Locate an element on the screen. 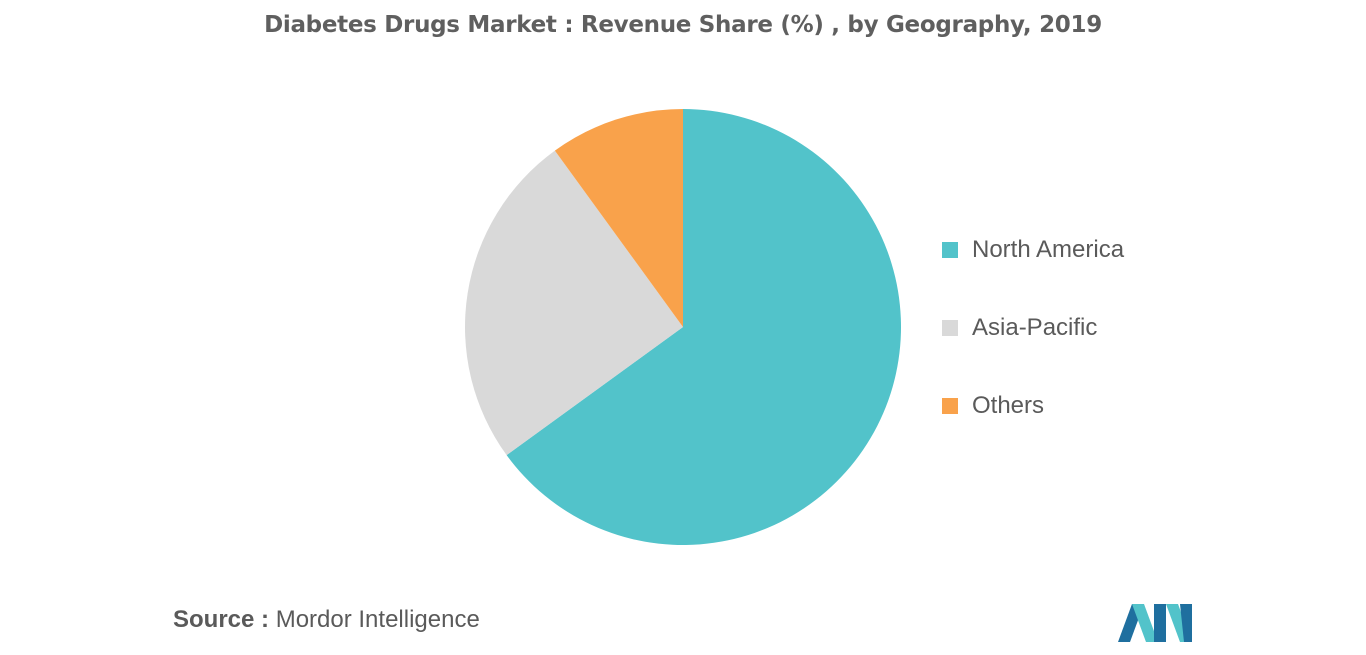  source-note: Source : Mordor Intelligence is located at coordinates (326, 620).